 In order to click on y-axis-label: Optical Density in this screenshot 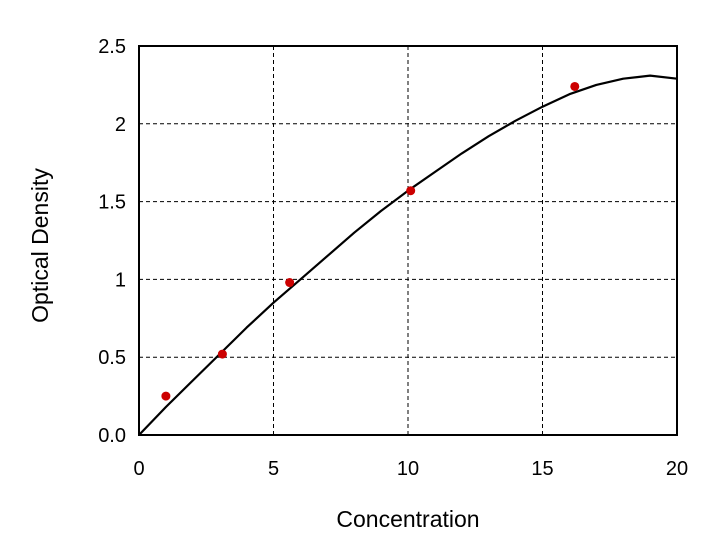, I will do `click(40, 245)`.